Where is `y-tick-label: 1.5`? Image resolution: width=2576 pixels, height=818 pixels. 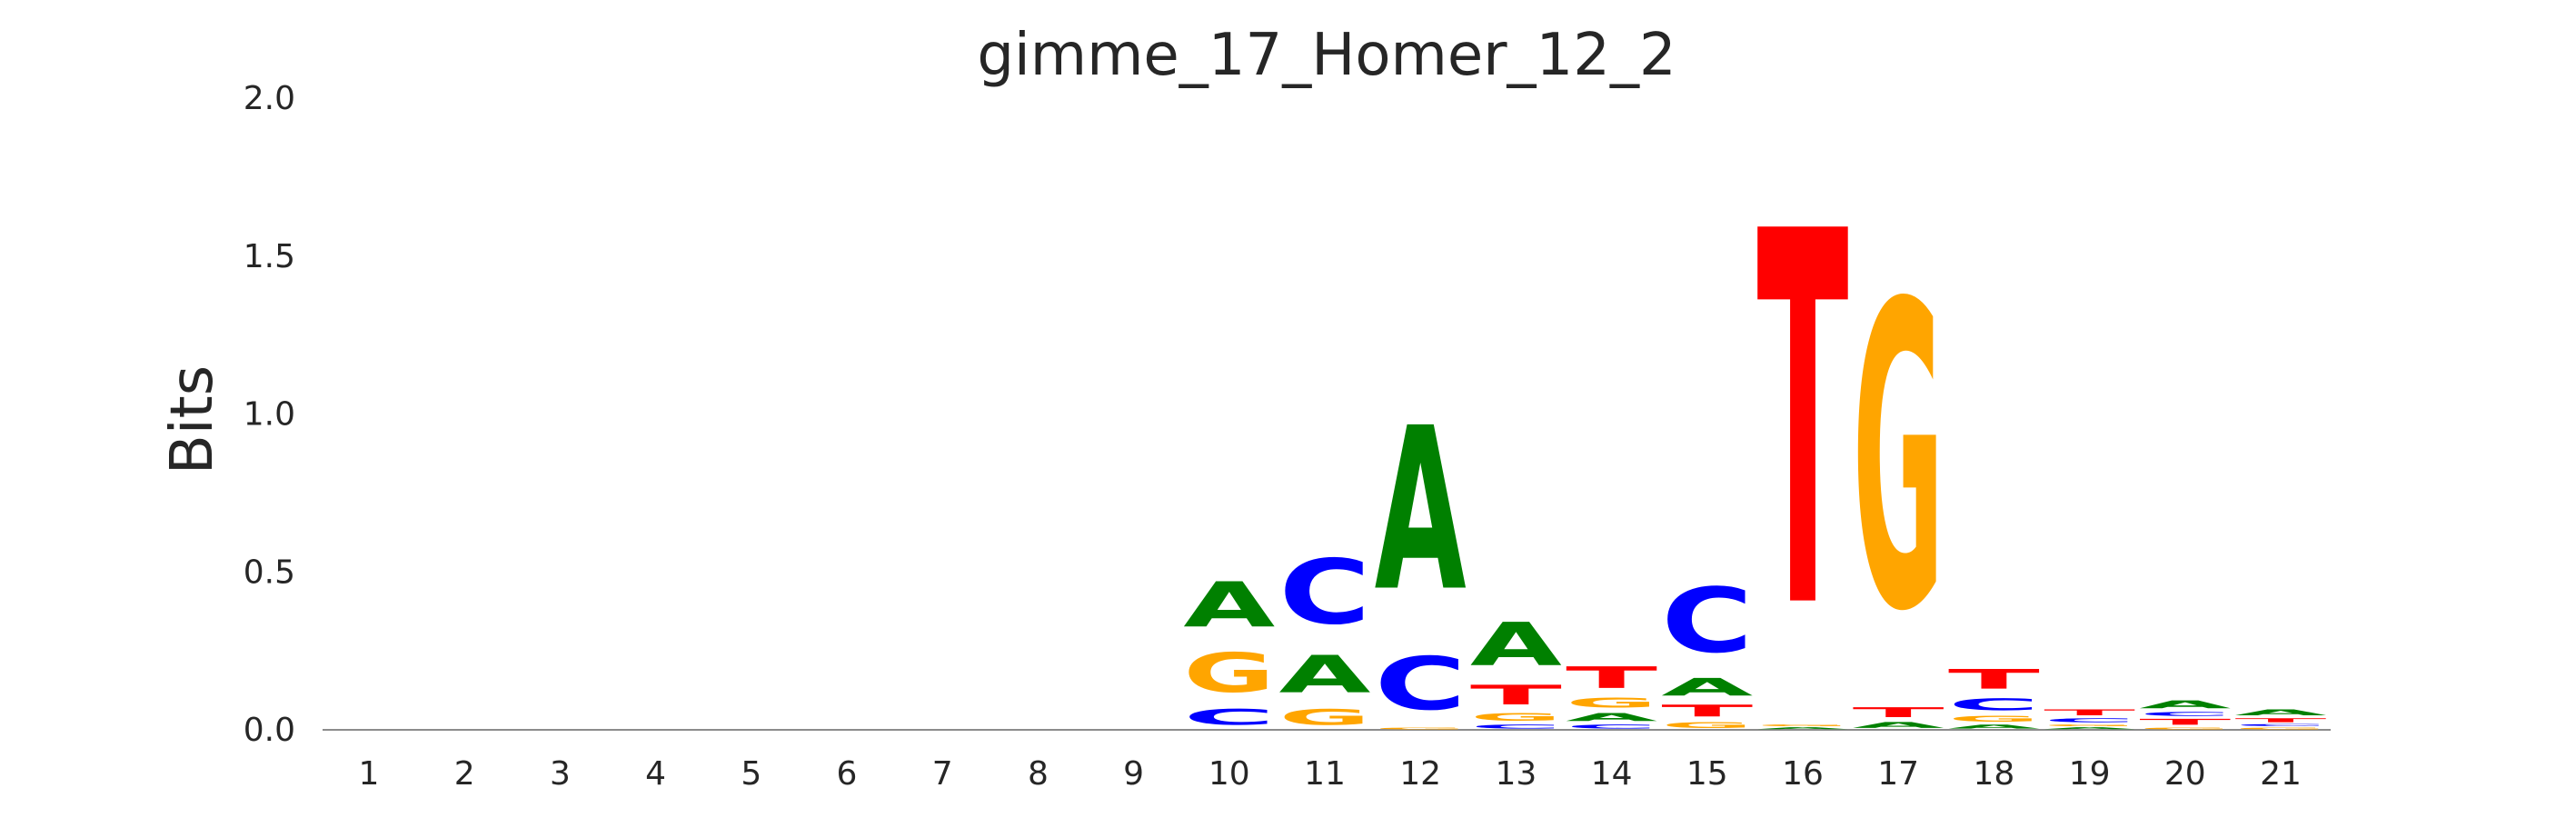 y-tick-label: 1.5 is located at coordinates (269, 257).